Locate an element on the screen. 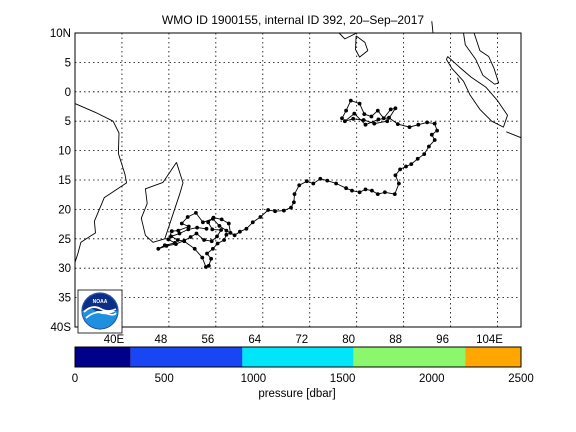  coastline-andaman is located at coordinates (432, 27).